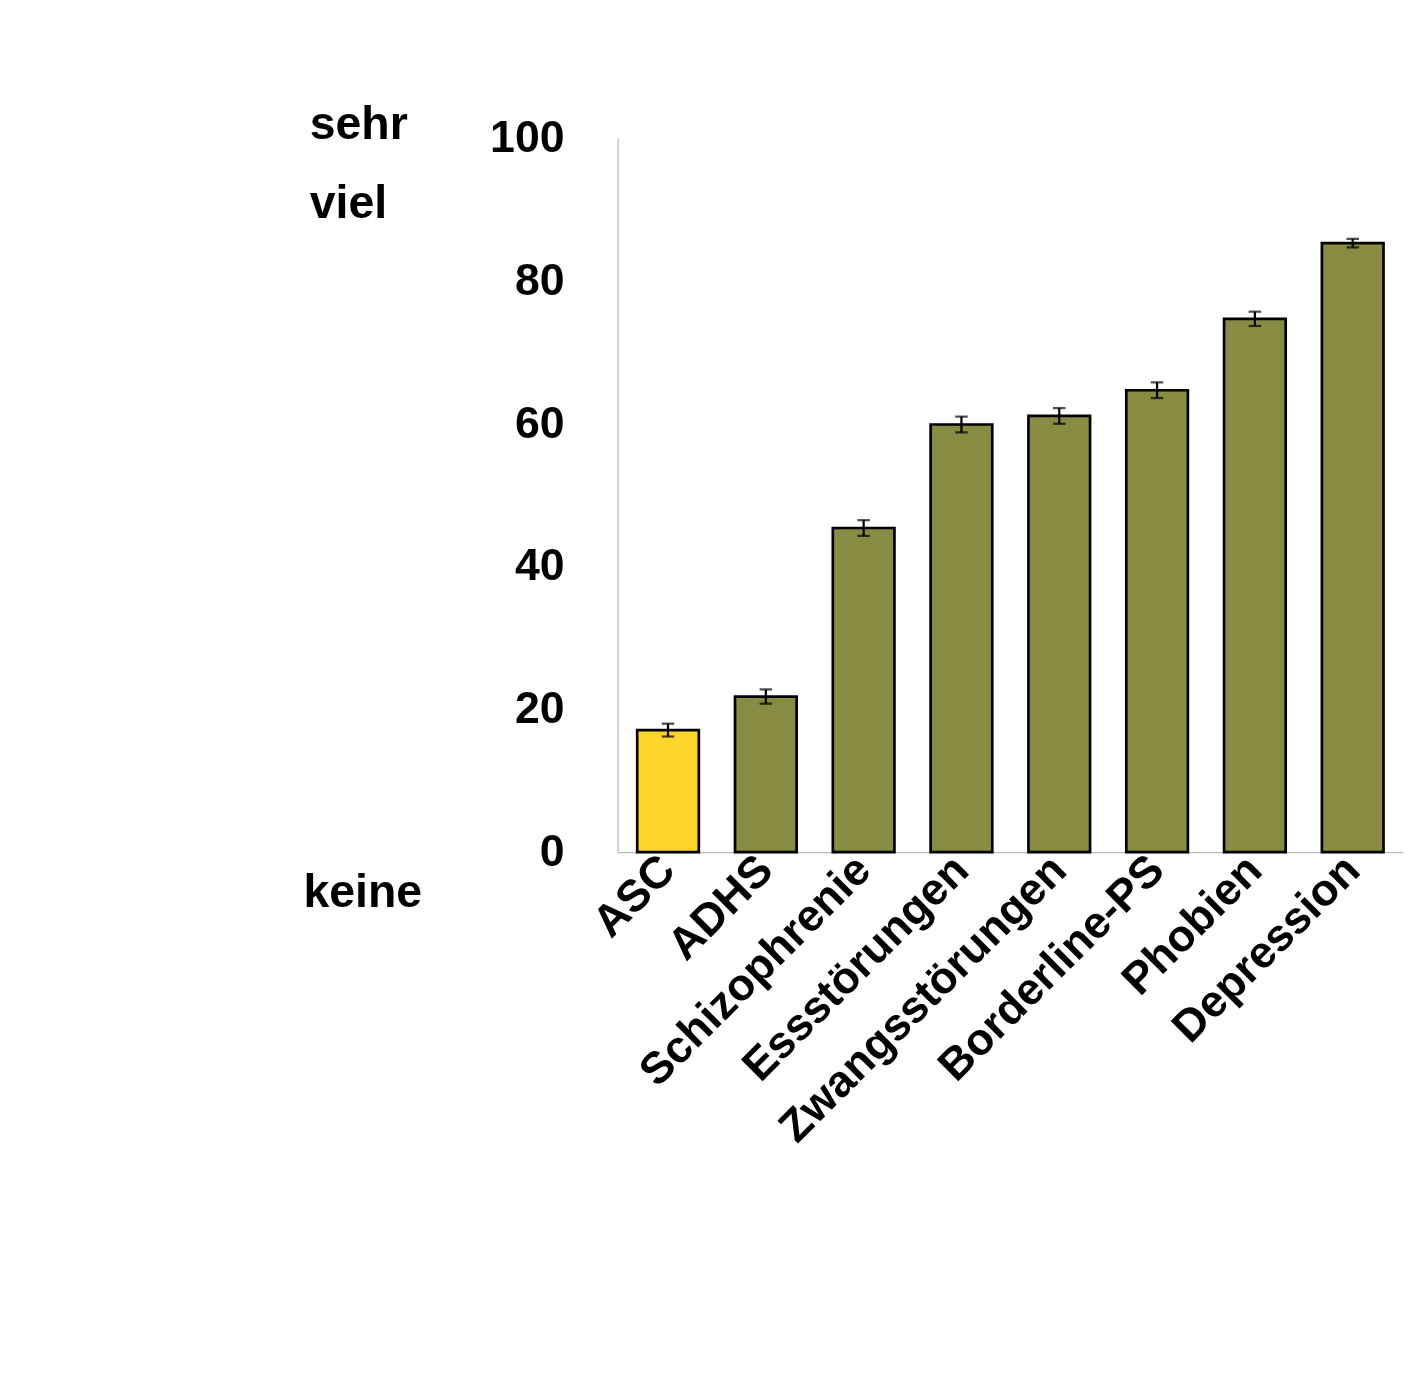 Image resolution: width=1412 pixels, height=1375 pixels. What do you see at coordinates (539, 565) in the screenshot?
I see `y-tick-label: 40` at bounding box center [539, 565].